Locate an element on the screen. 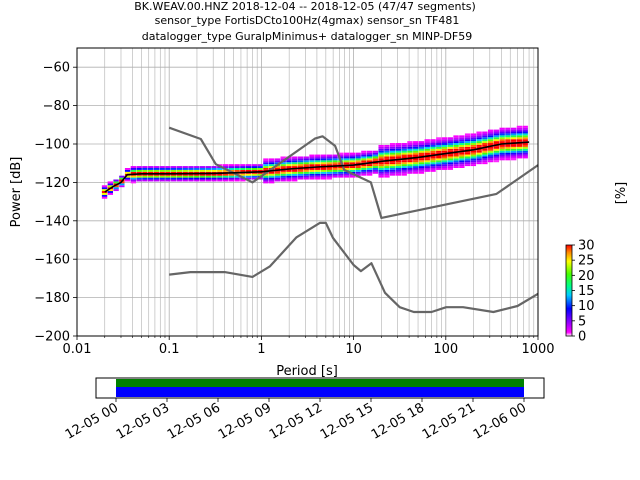 The height and width of the screenshot is (480, 640). y-tick-label: −80 is located at coordinates (56, 106).